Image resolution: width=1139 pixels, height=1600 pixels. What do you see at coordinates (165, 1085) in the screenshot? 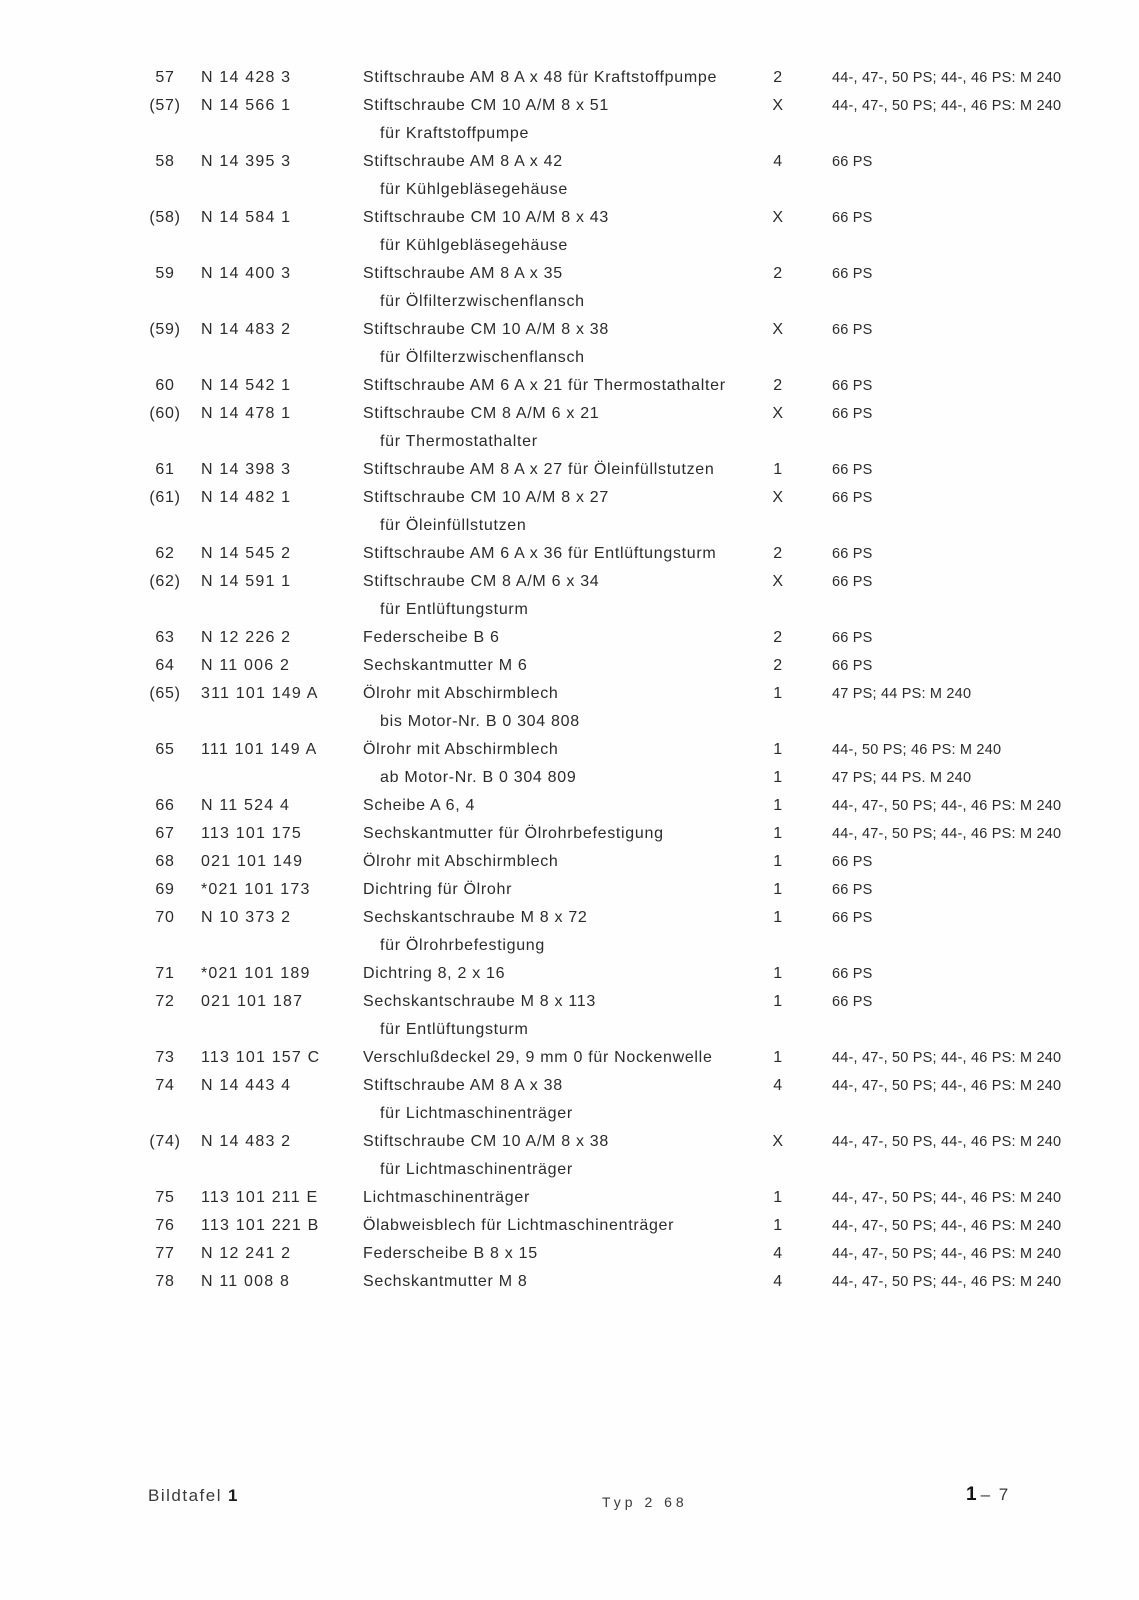
I see `row-position: 74` at bounding box center [165, 1085].